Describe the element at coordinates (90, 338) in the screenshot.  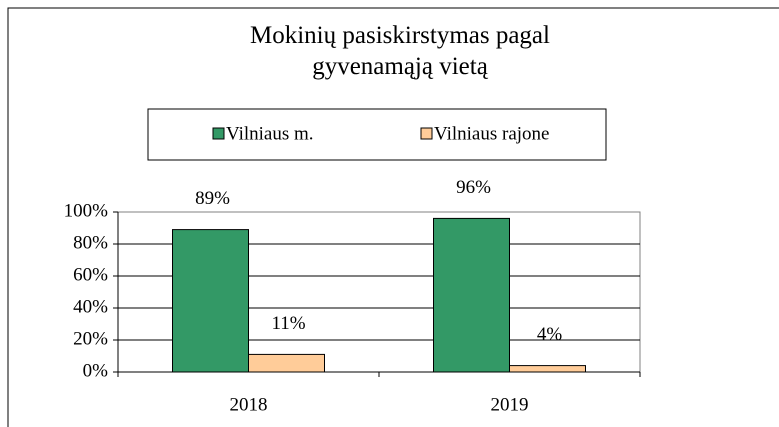
I see `y-tick-label: 20%` at that location.